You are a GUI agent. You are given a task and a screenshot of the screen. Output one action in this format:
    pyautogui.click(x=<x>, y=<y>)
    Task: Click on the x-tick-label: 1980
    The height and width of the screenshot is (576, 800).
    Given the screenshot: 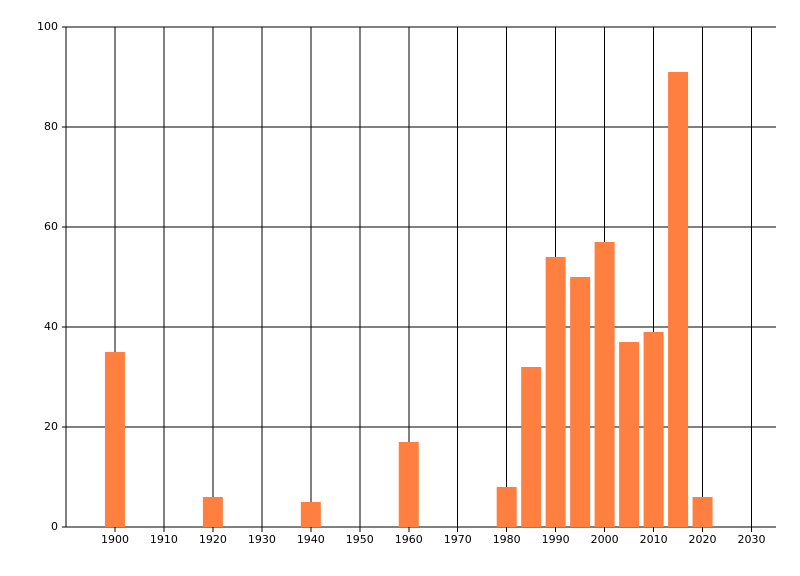 What is the action you would take?
    pyautogui.click(x=507, y=539)
    